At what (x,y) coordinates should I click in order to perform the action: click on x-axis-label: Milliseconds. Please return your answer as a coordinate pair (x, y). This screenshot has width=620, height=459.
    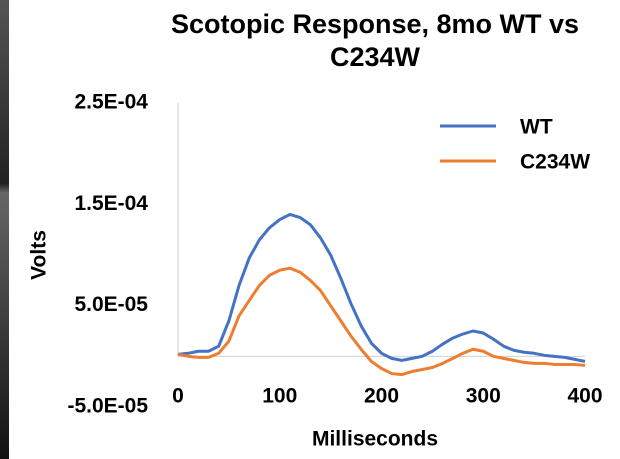
    Looking at the image, I should click on (375, 439).